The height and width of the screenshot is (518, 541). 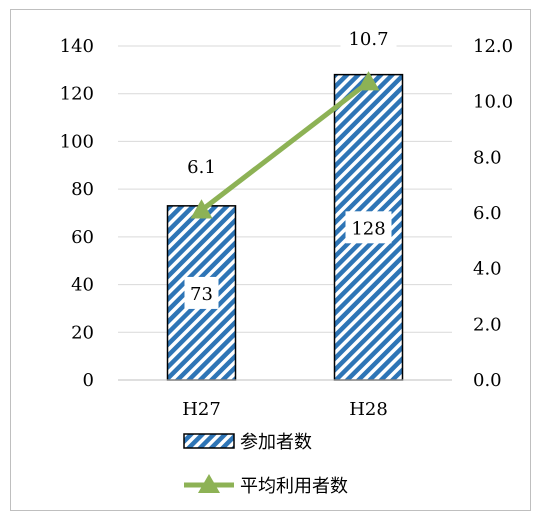 What do you see at coordinates (368, 409) in the screenshot?
I see `x-tick-label: H28` at bounding box center [368, 409].